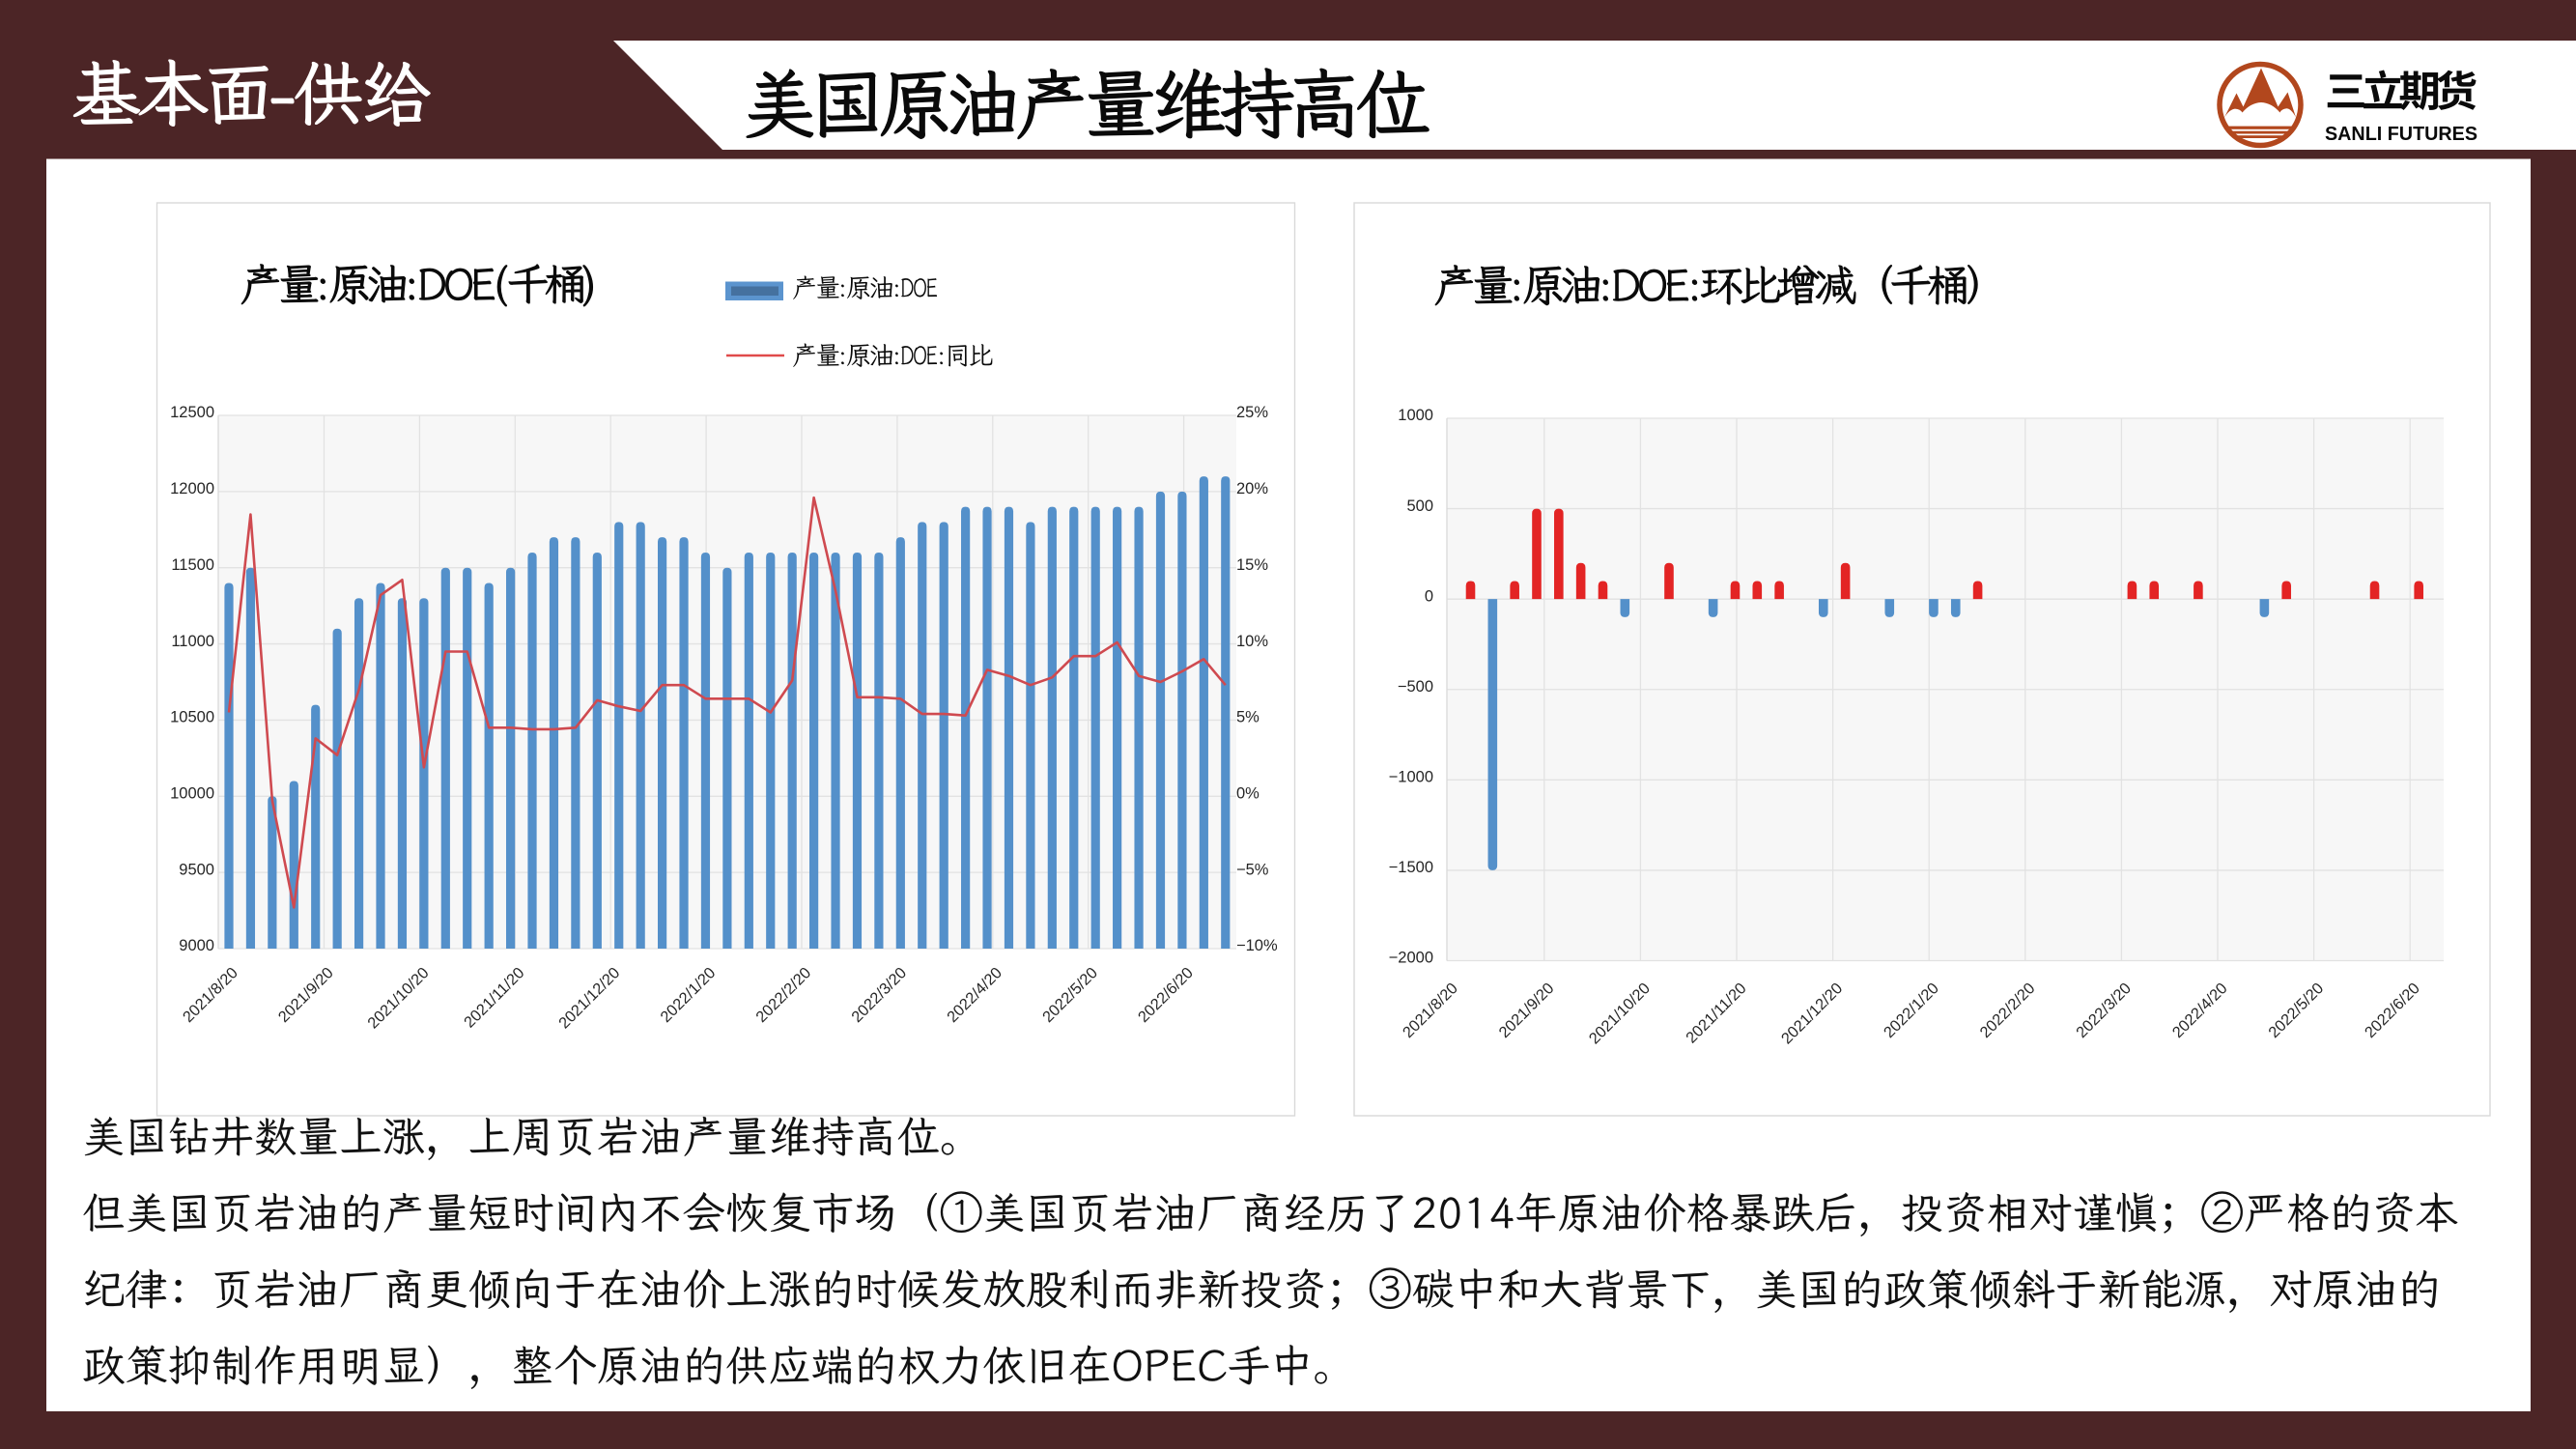 The image size is (2576, 1449). What do you see at coordinates (196, 869) in the screenshot?
I see `svg-text: 9500` at bounding box center [196, 869].